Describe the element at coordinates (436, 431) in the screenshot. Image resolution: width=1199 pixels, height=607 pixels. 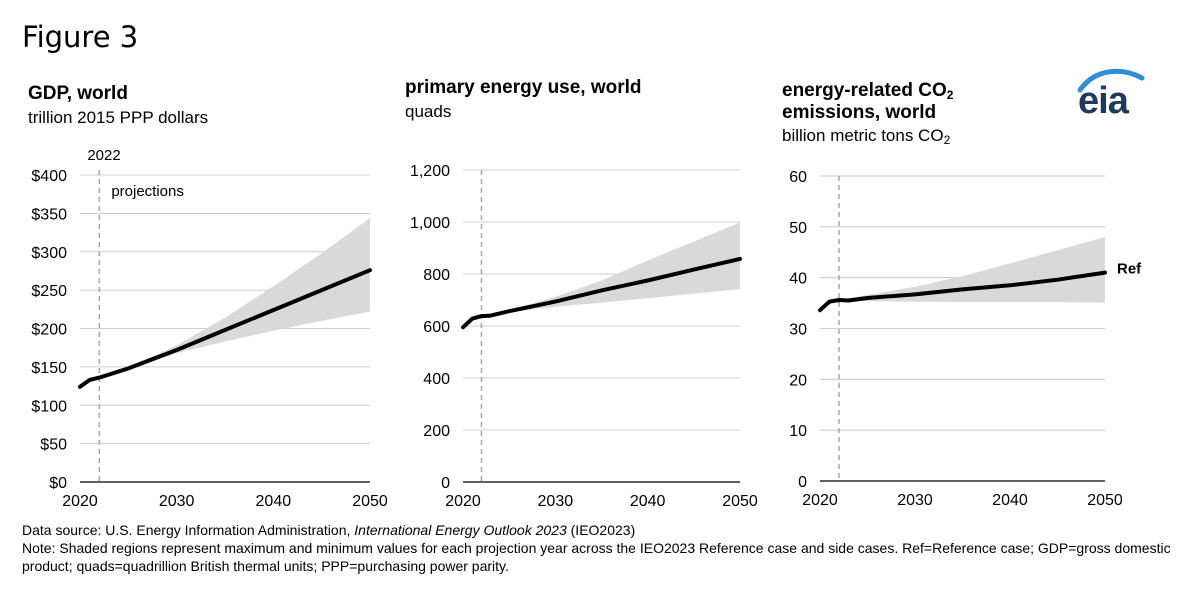
I see `y-tick-label: 200` at that location.